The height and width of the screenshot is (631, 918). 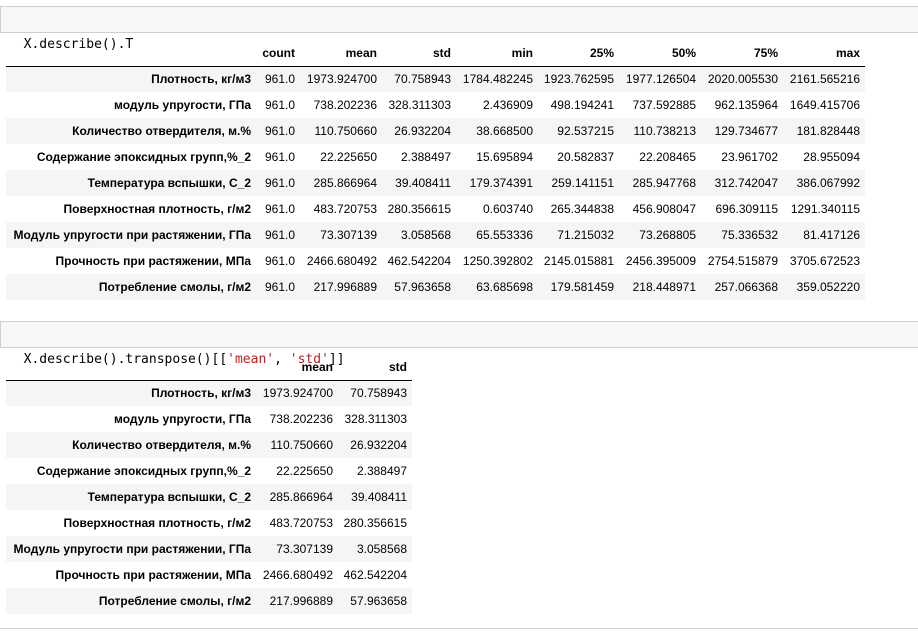 I want to click on column-header: 50%, so click(x=660, y=53).